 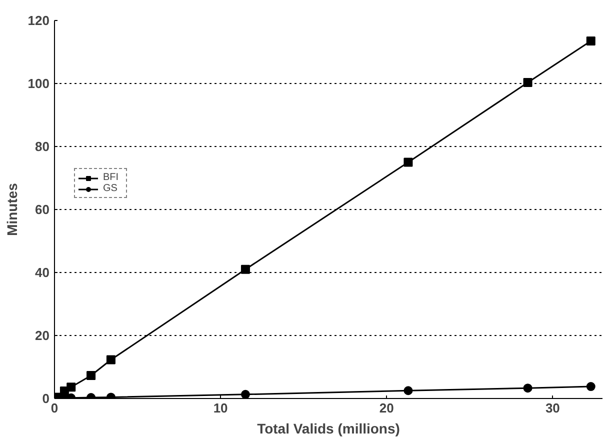 I want to click on y-tick-label: 20, so click(x=42, y=335).